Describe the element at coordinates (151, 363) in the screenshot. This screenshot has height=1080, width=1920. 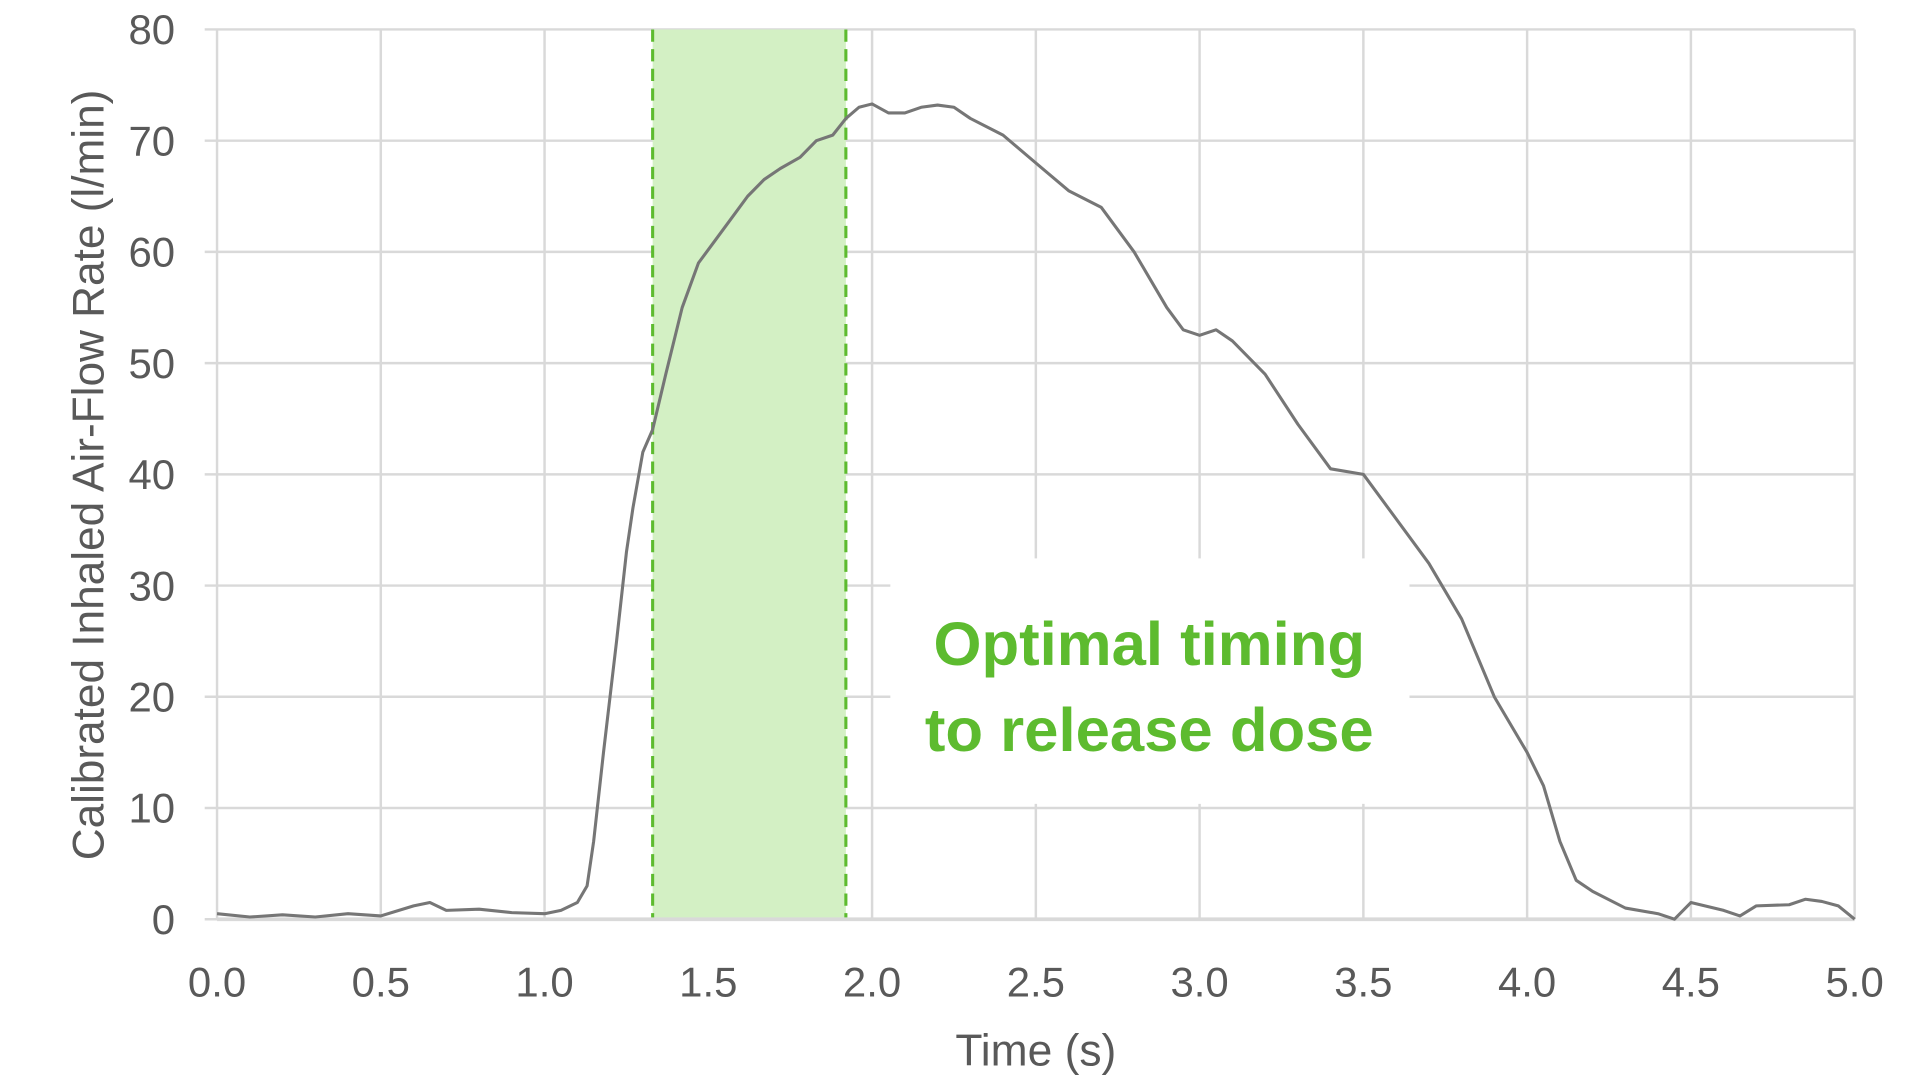
I see `y-tick-label: 50` at that location.